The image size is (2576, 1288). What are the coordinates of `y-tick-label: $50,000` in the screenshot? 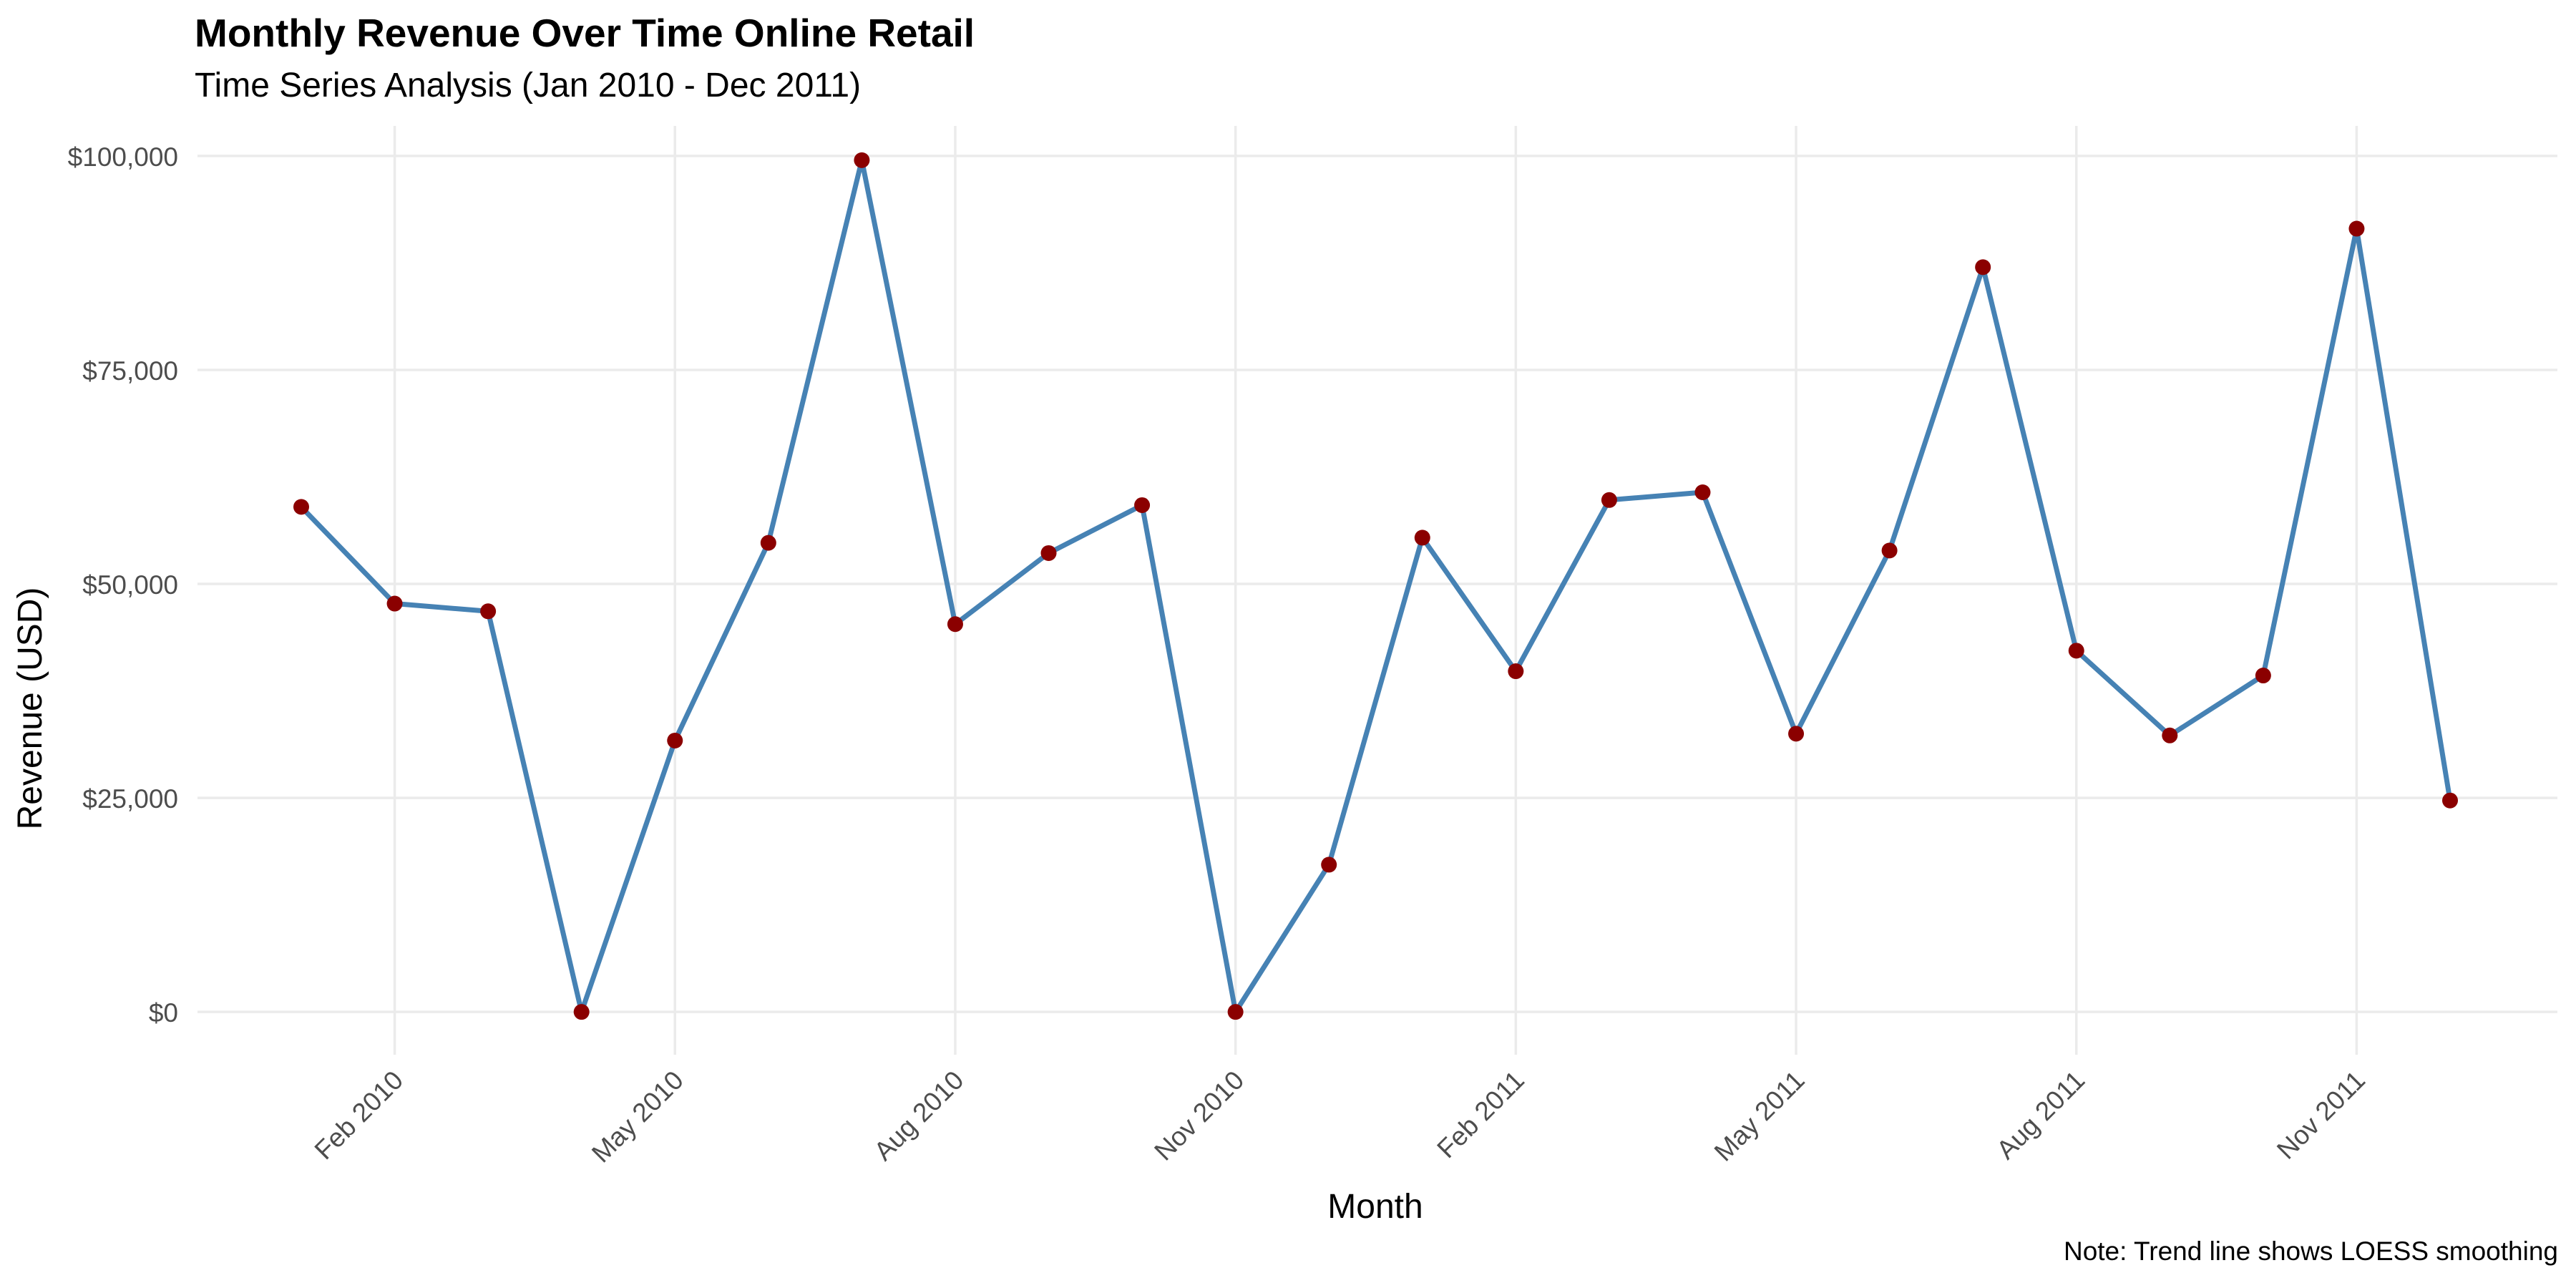 It's located at (130, 585).